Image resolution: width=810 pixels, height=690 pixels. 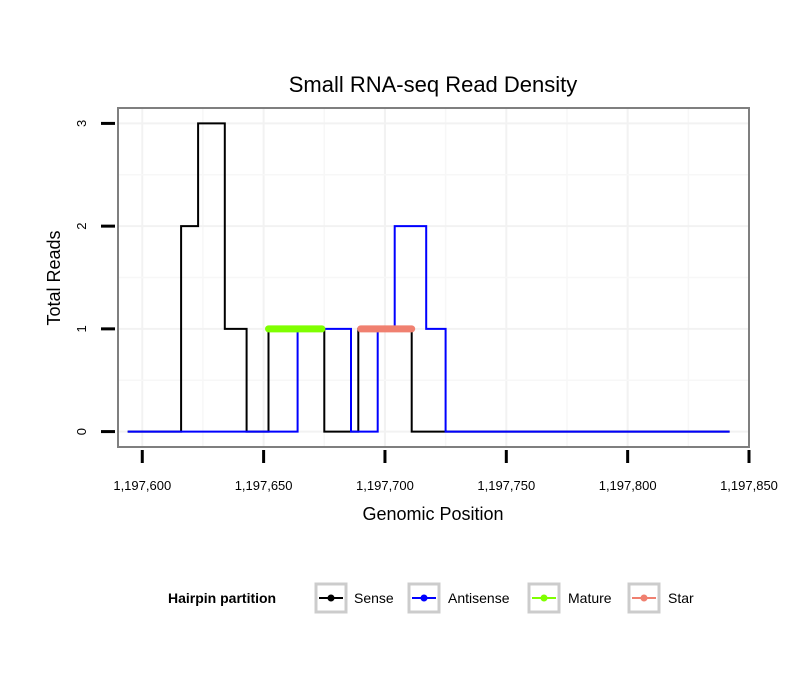 I want to click on legend-title: Hairpin partition, so click(x=222, y=598).